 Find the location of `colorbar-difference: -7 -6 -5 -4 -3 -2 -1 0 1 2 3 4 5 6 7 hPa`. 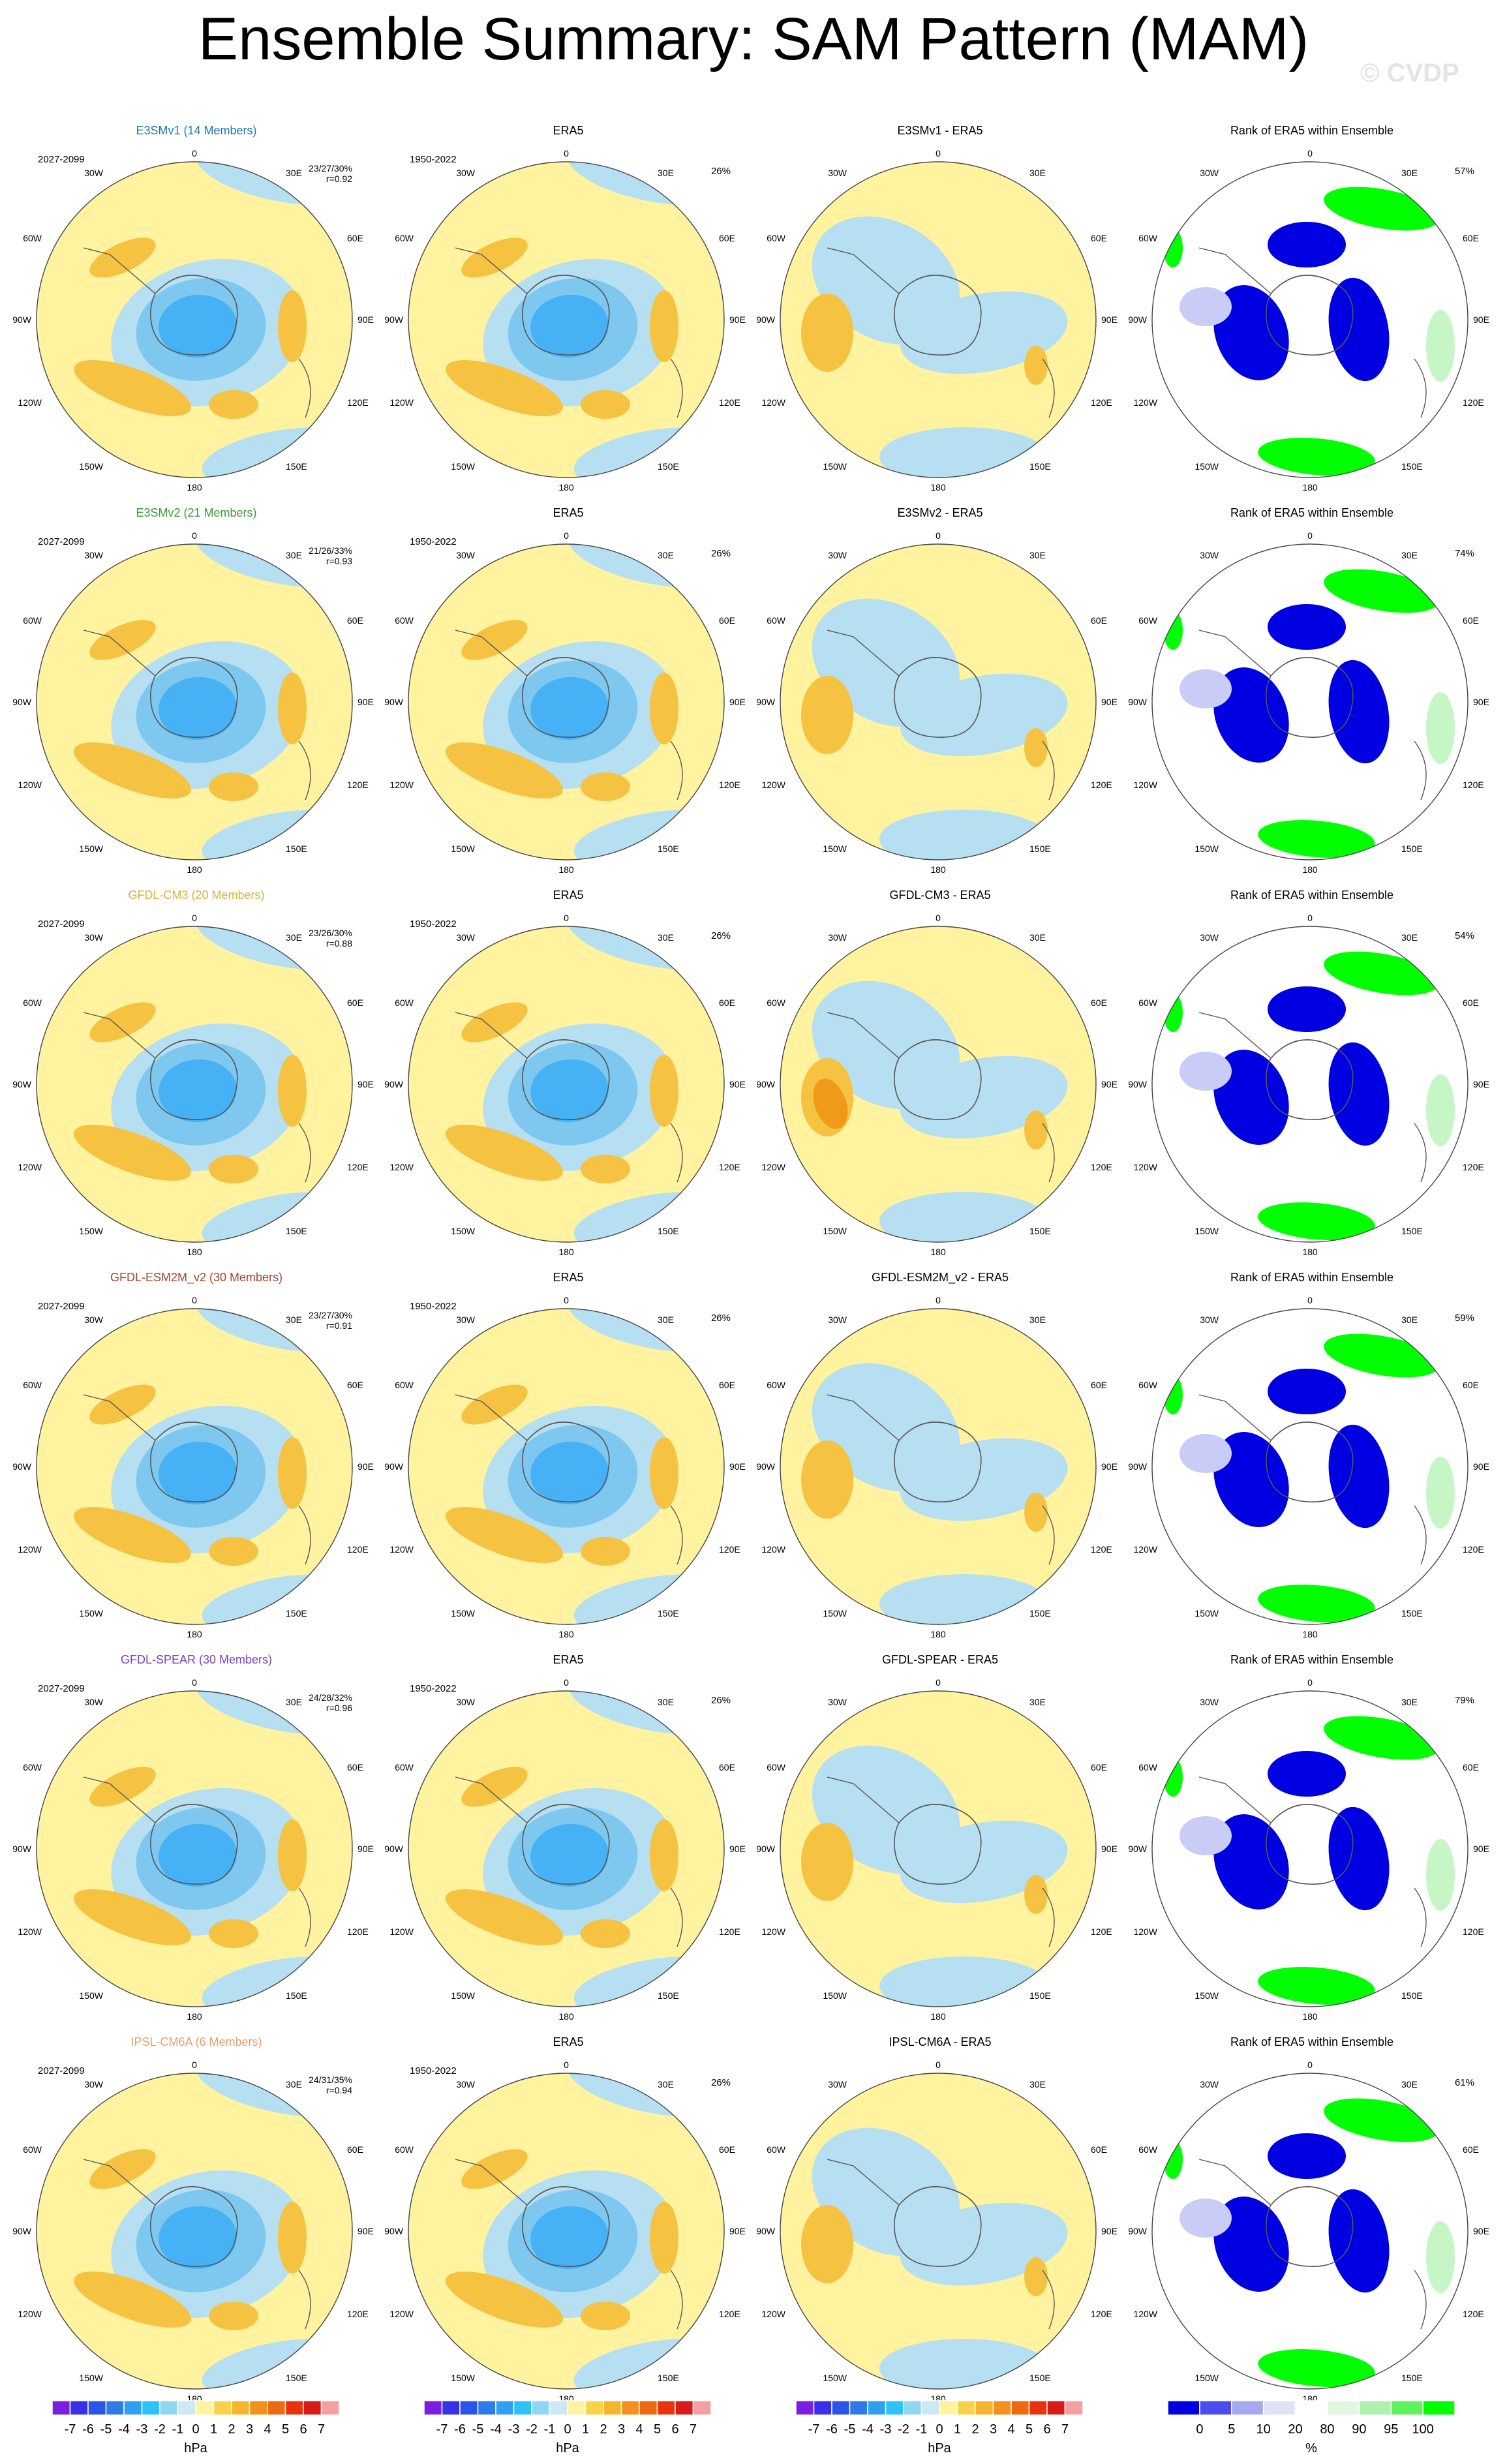

colorbar-difference: -7 -6 -5 -4 -3 -2 -1 0 1 2 3 4 5 6 7 hPa is located at coordinates (939, 2430).